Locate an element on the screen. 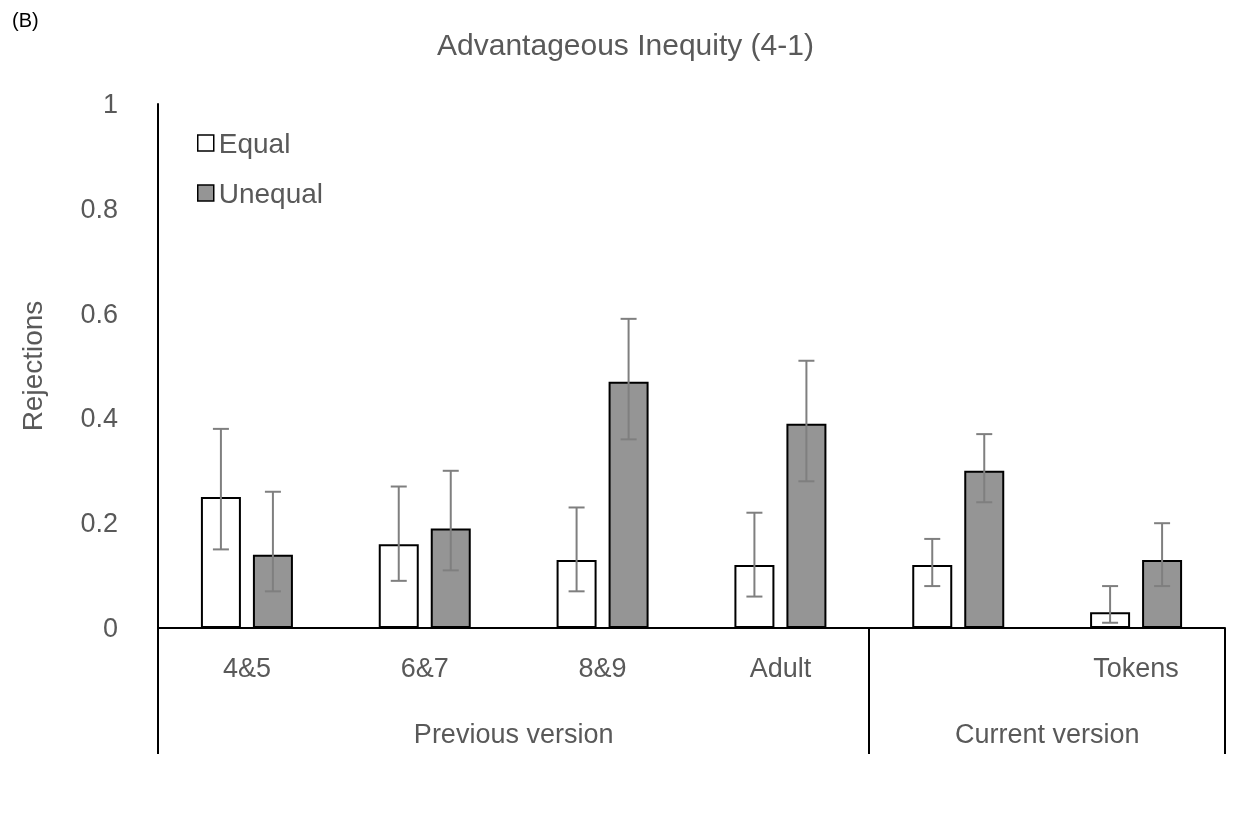  text: (B) is located at coordinates (25, 20).